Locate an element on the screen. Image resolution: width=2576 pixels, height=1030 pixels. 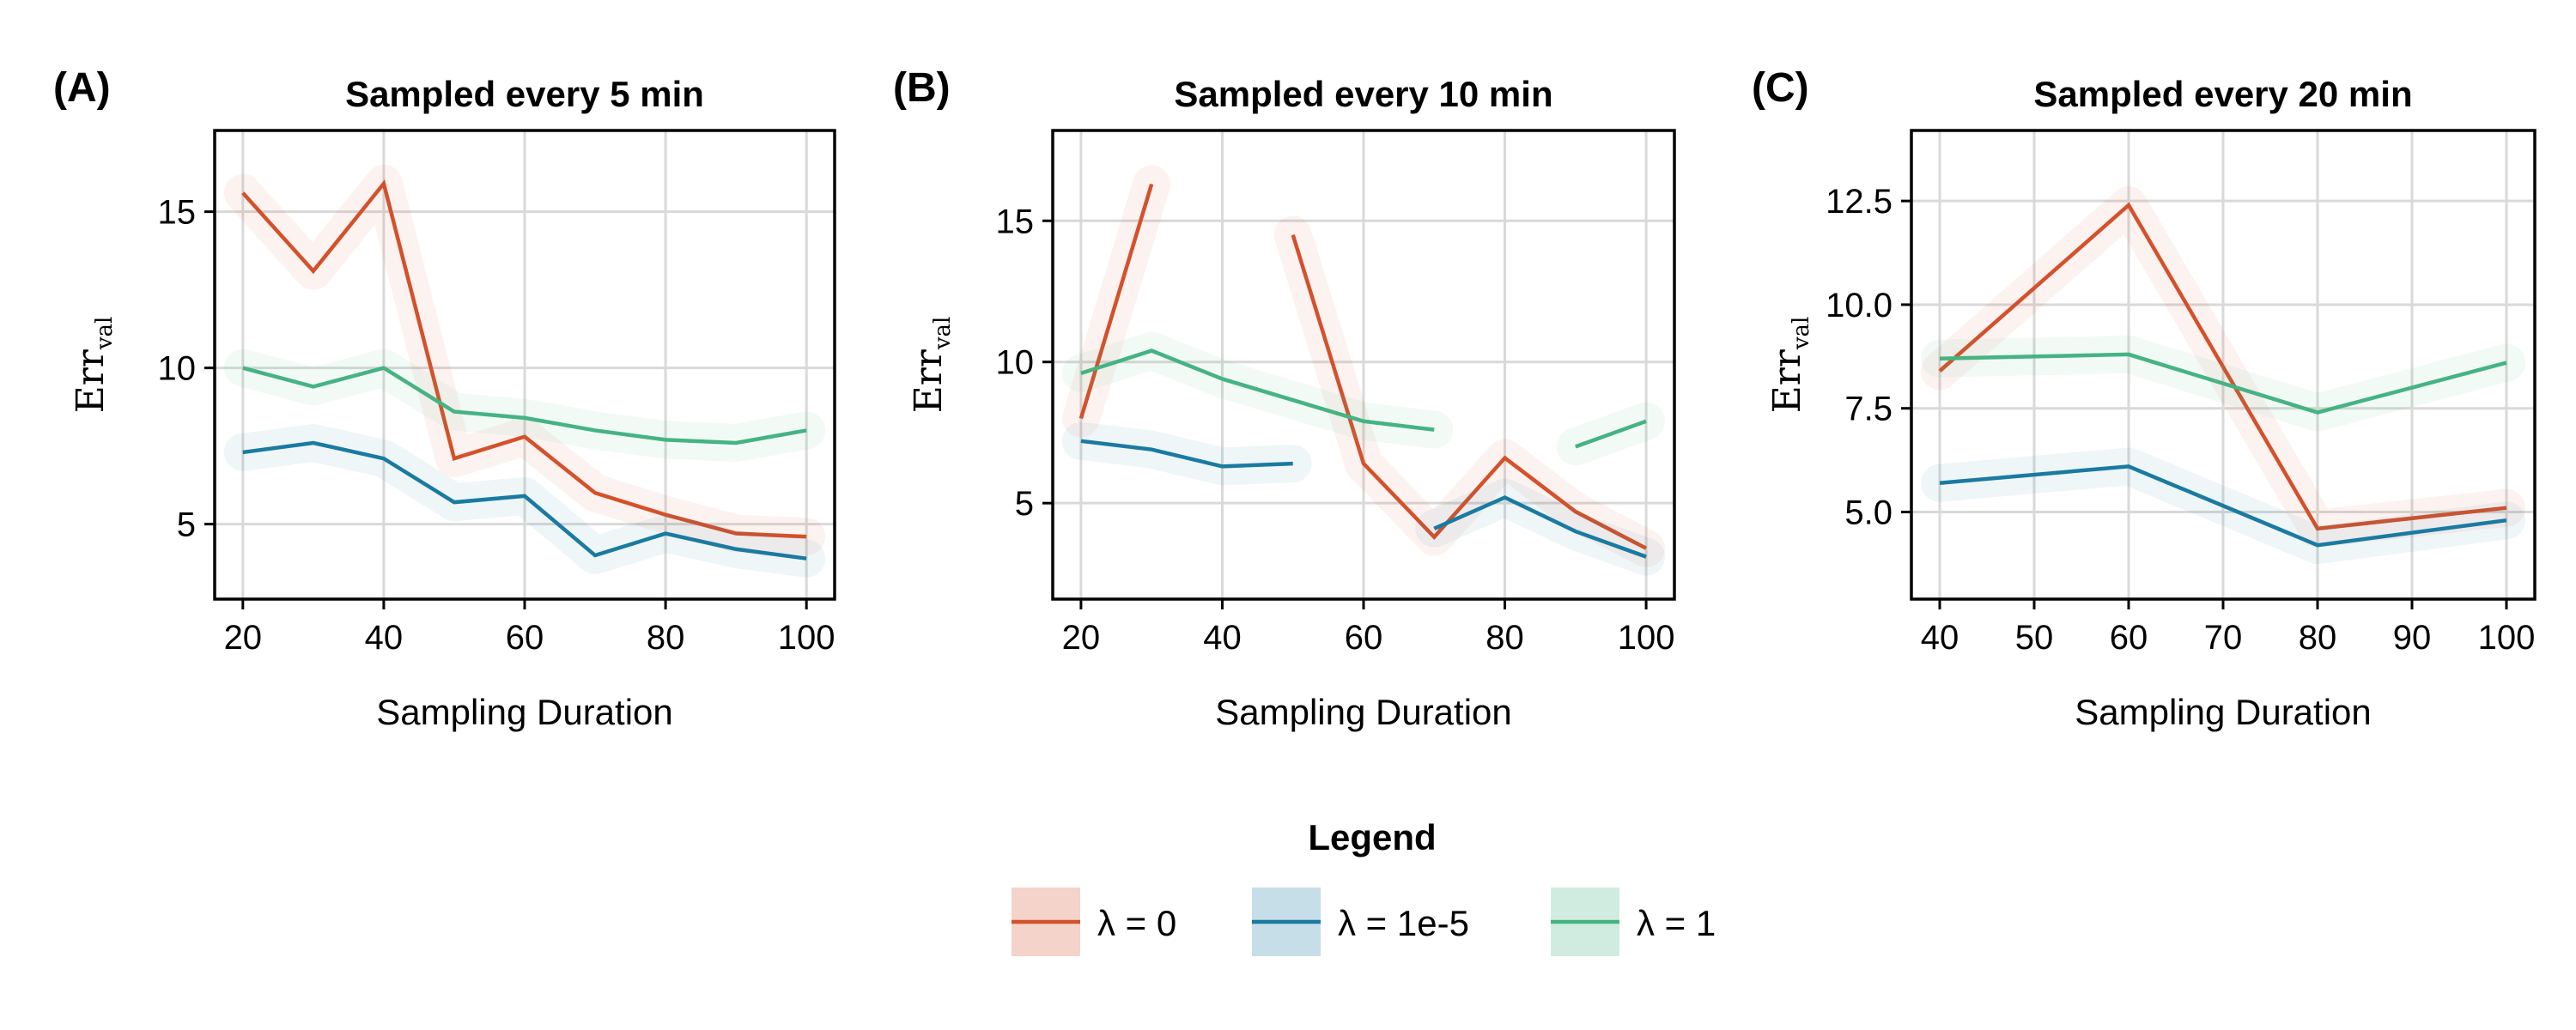
y-tick-label: 7.5 is located at coordinates (1868, 409).